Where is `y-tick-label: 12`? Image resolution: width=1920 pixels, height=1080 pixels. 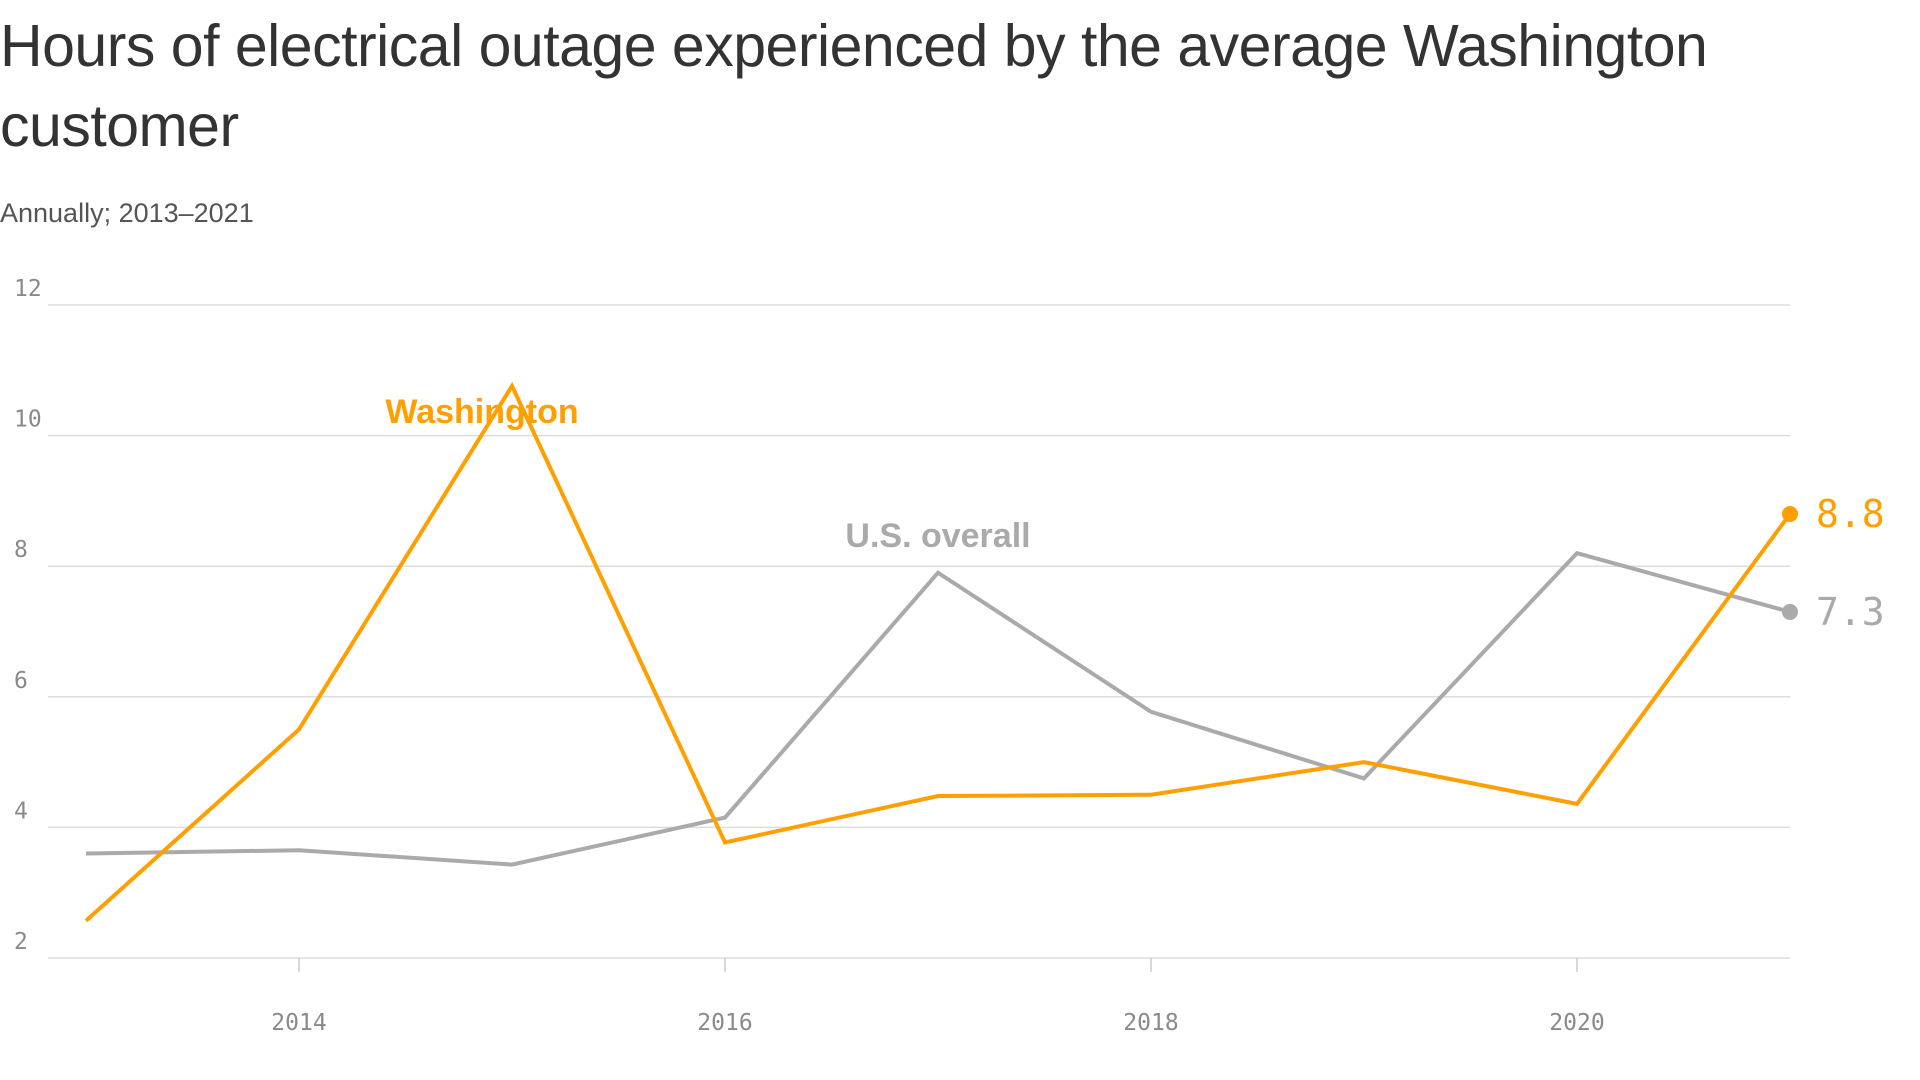
y-tick-label: 12 is located at coordinates (28, 289).